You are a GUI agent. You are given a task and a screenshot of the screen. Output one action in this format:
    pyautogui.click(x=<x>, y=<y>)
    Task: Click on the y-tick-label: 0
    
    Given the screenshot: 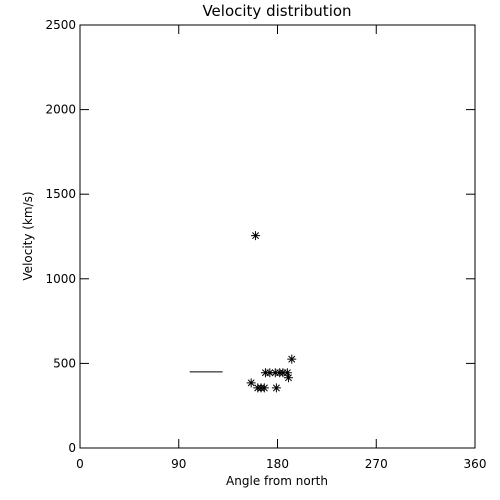 What is the action you would take?
    pyautogui.click(x=72, y=448)
    